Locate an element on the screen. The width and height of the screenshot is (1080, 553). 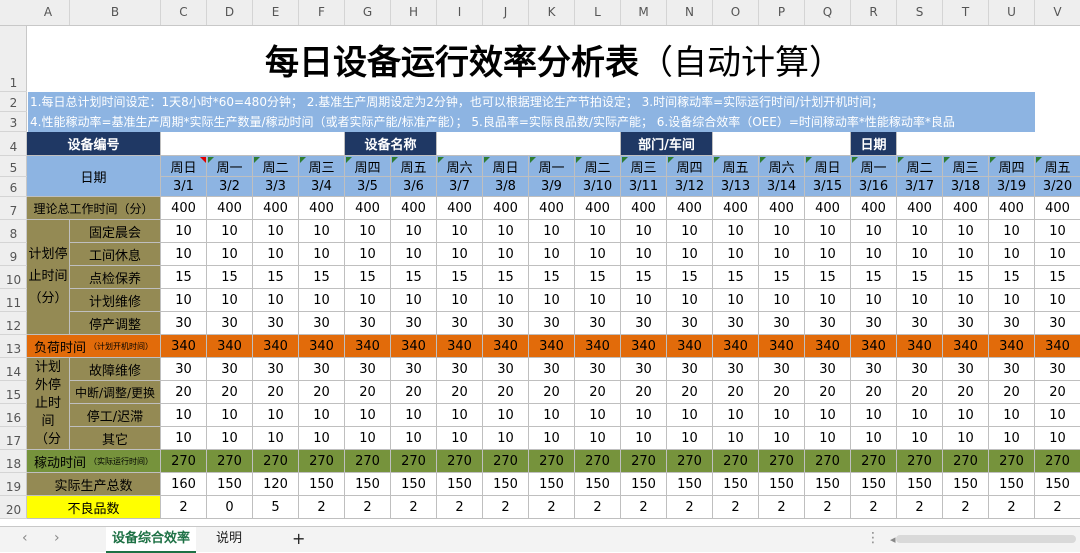
run-time-label: 稼动时间 （实际运行时间） is located at coordinates (94, 461).